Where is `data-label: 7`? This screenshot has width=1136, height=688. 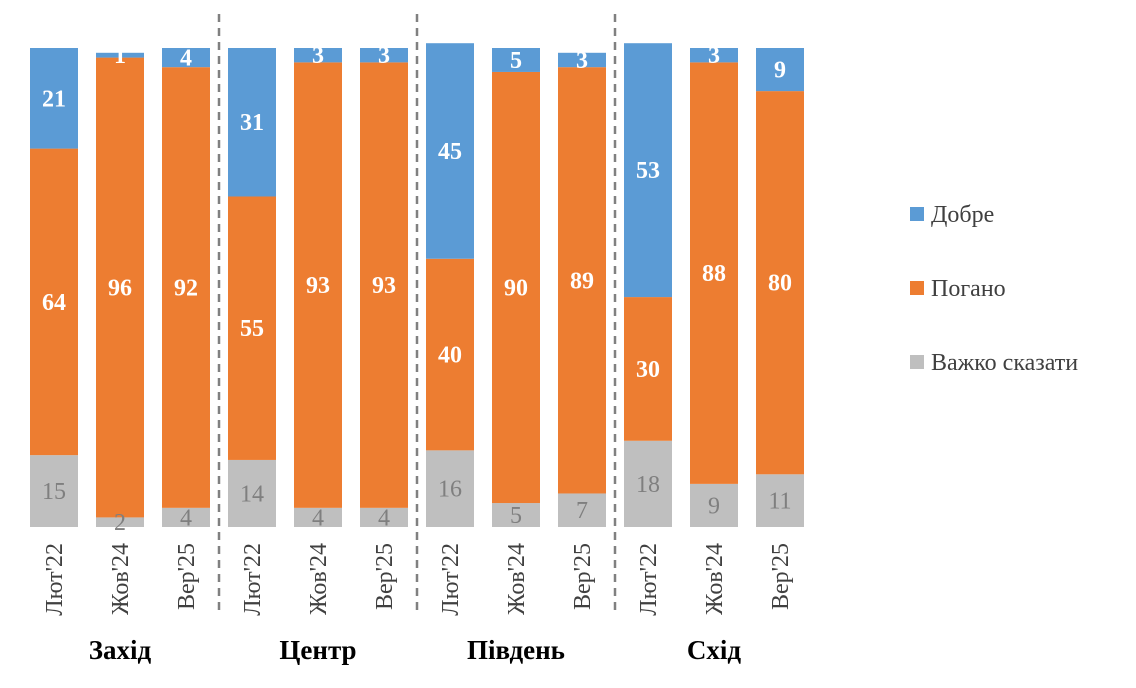
data-label: 7 is located at coordinates (582, 511).